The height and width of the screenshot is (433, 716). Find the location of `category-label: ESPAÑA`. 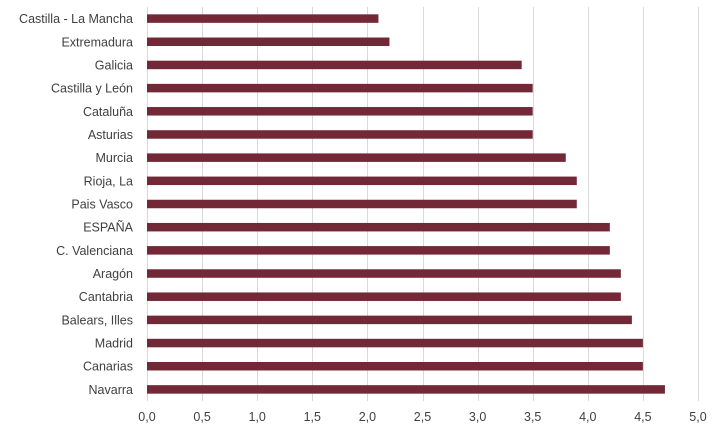

category-label: ESPAÑA is located at coordinates (108, 228).